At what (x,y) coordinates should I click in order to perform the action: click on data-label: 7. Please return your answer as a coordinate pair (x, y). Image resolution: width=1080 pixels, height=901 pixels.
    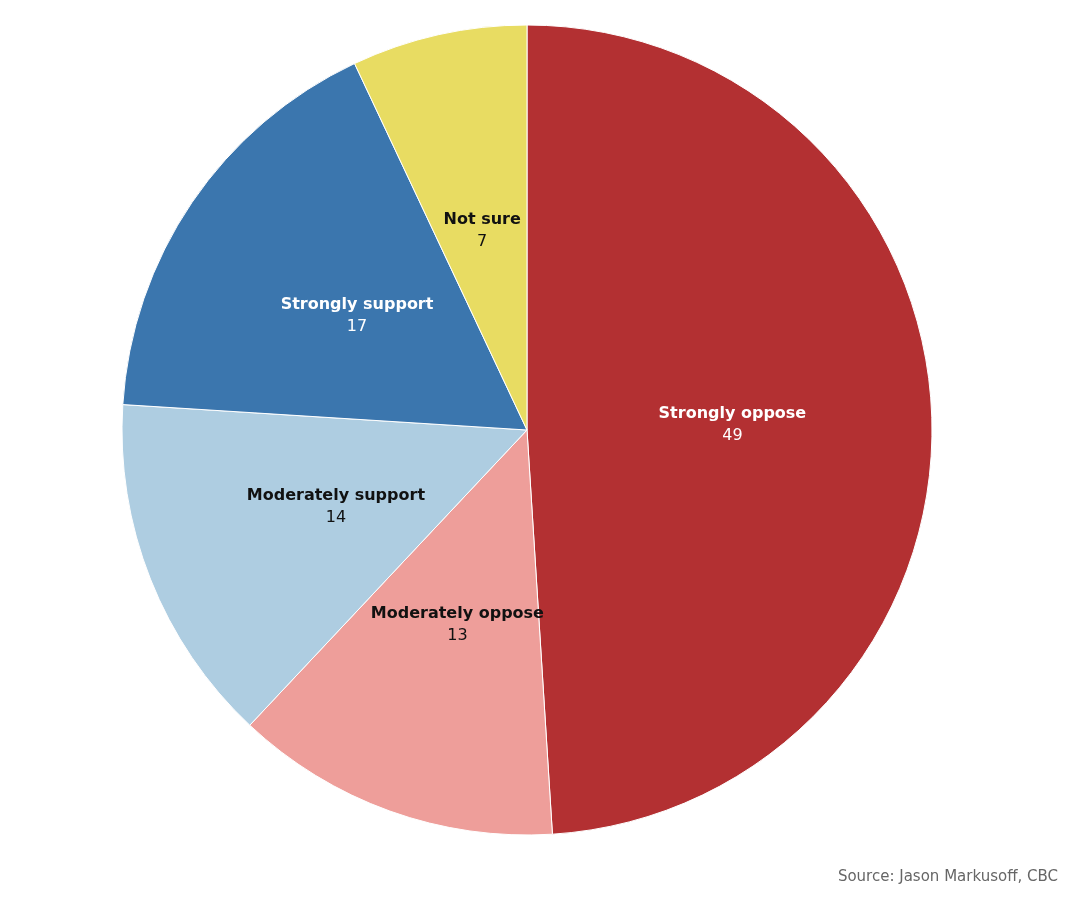
    Looking at the image, I should click on (482, 240).